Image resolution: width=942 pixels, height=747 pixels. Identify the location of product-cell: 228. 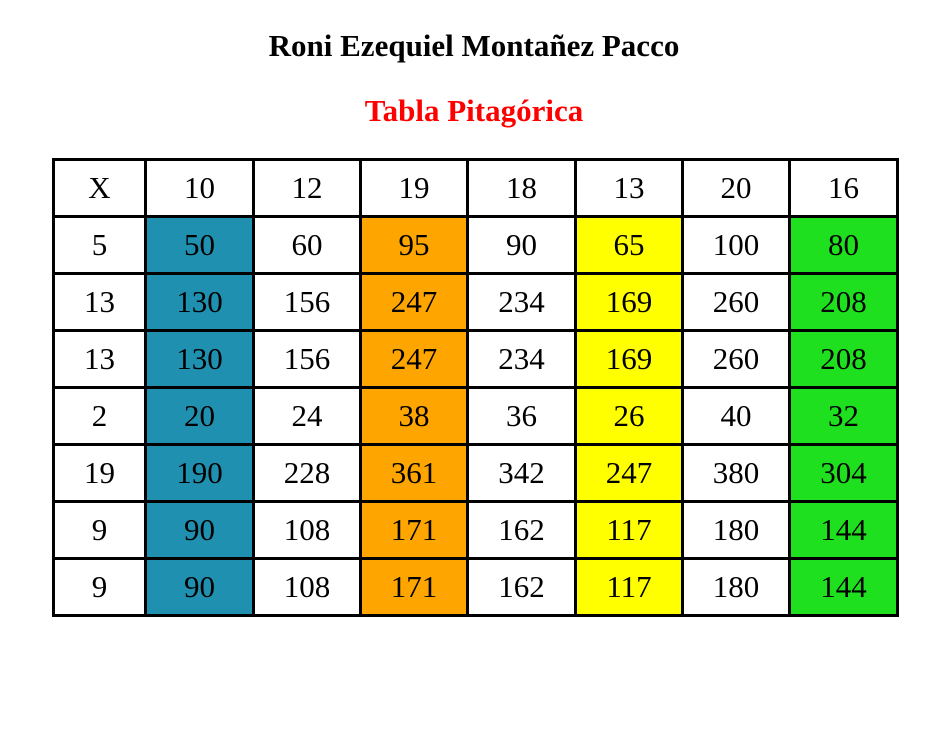
(307, 473).